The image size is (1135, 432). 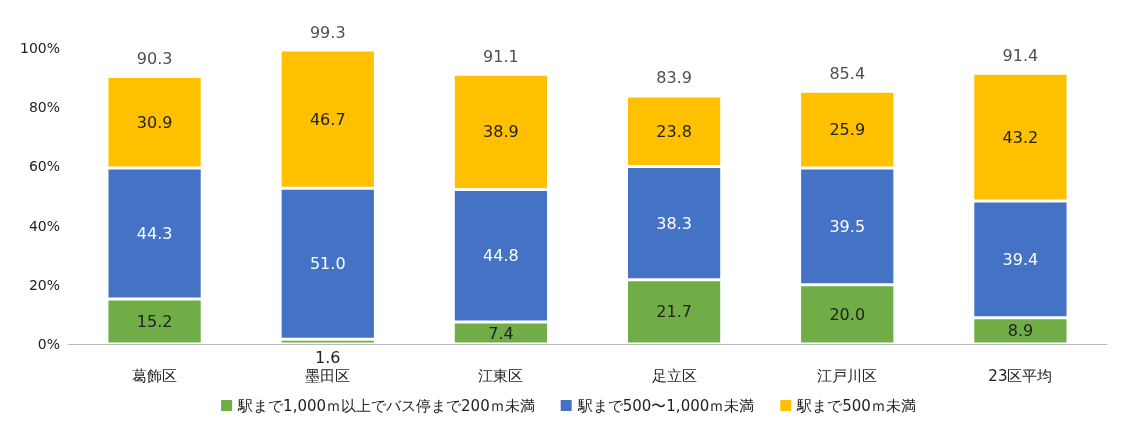 I want to click on data-label: 30.9, so click(x=154, y=122).